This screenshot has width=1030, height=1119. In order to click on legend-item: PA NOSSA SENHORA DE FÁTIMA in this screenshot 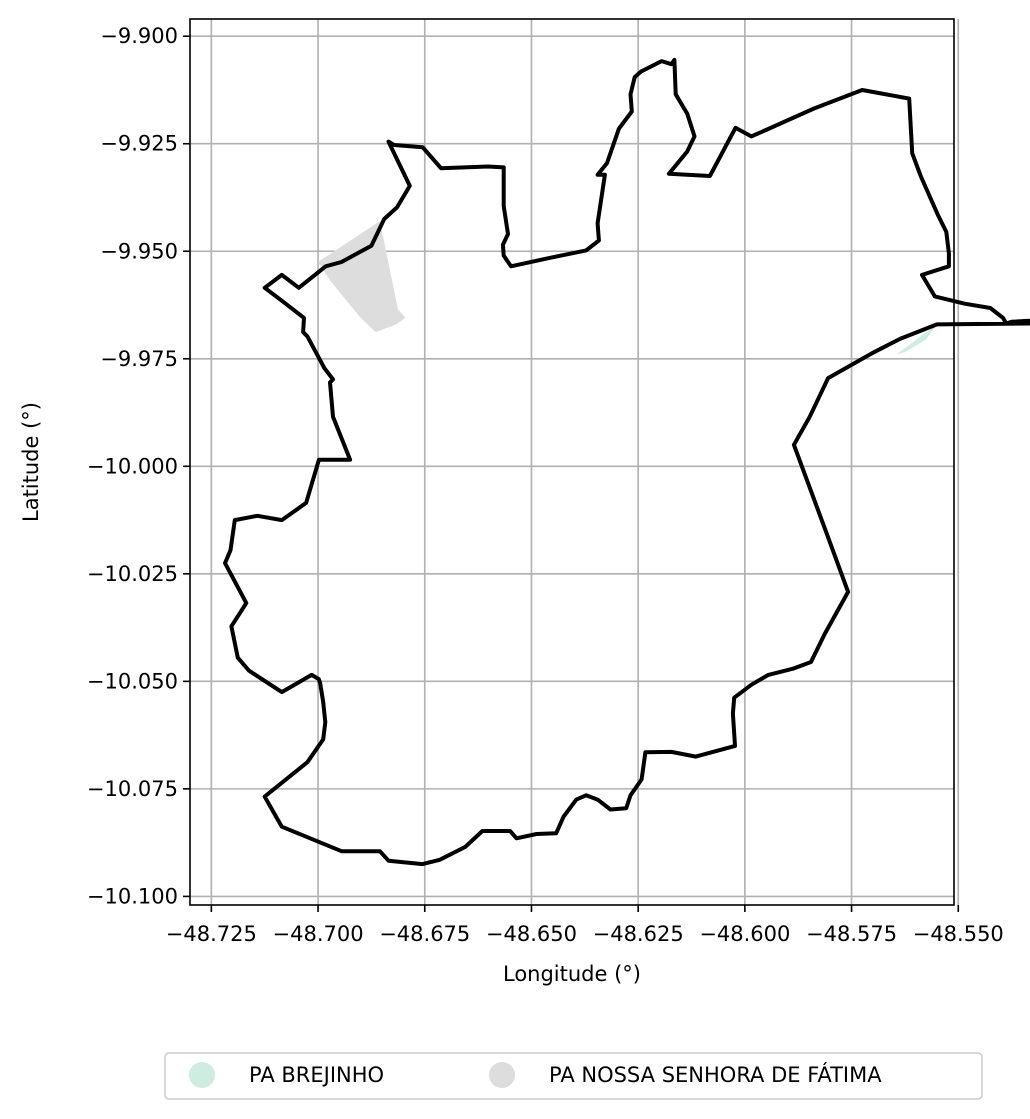, I will do `click(685, 1075)`.